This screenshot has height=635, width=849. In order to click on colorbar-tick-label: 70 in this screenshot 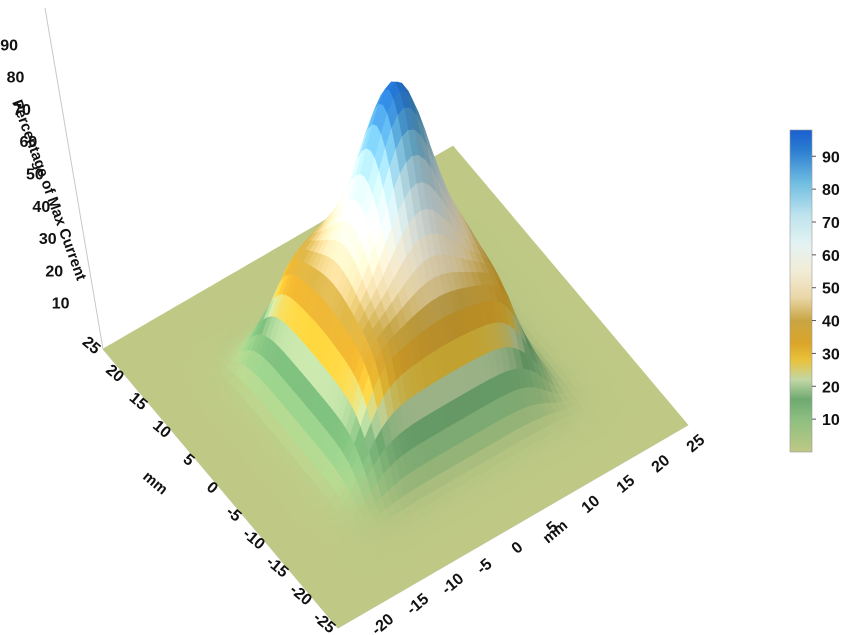, I will do `click(831, 223)`.